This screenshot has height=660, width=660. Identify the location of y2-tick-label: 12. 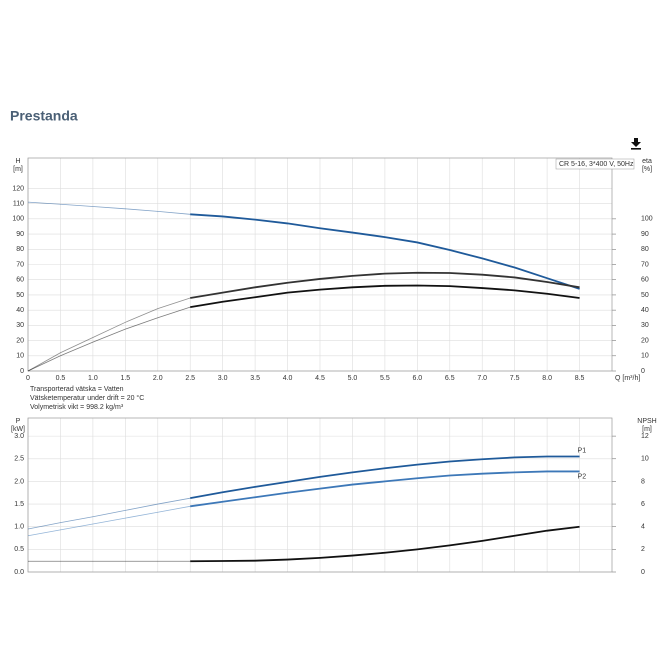
(645, 436).